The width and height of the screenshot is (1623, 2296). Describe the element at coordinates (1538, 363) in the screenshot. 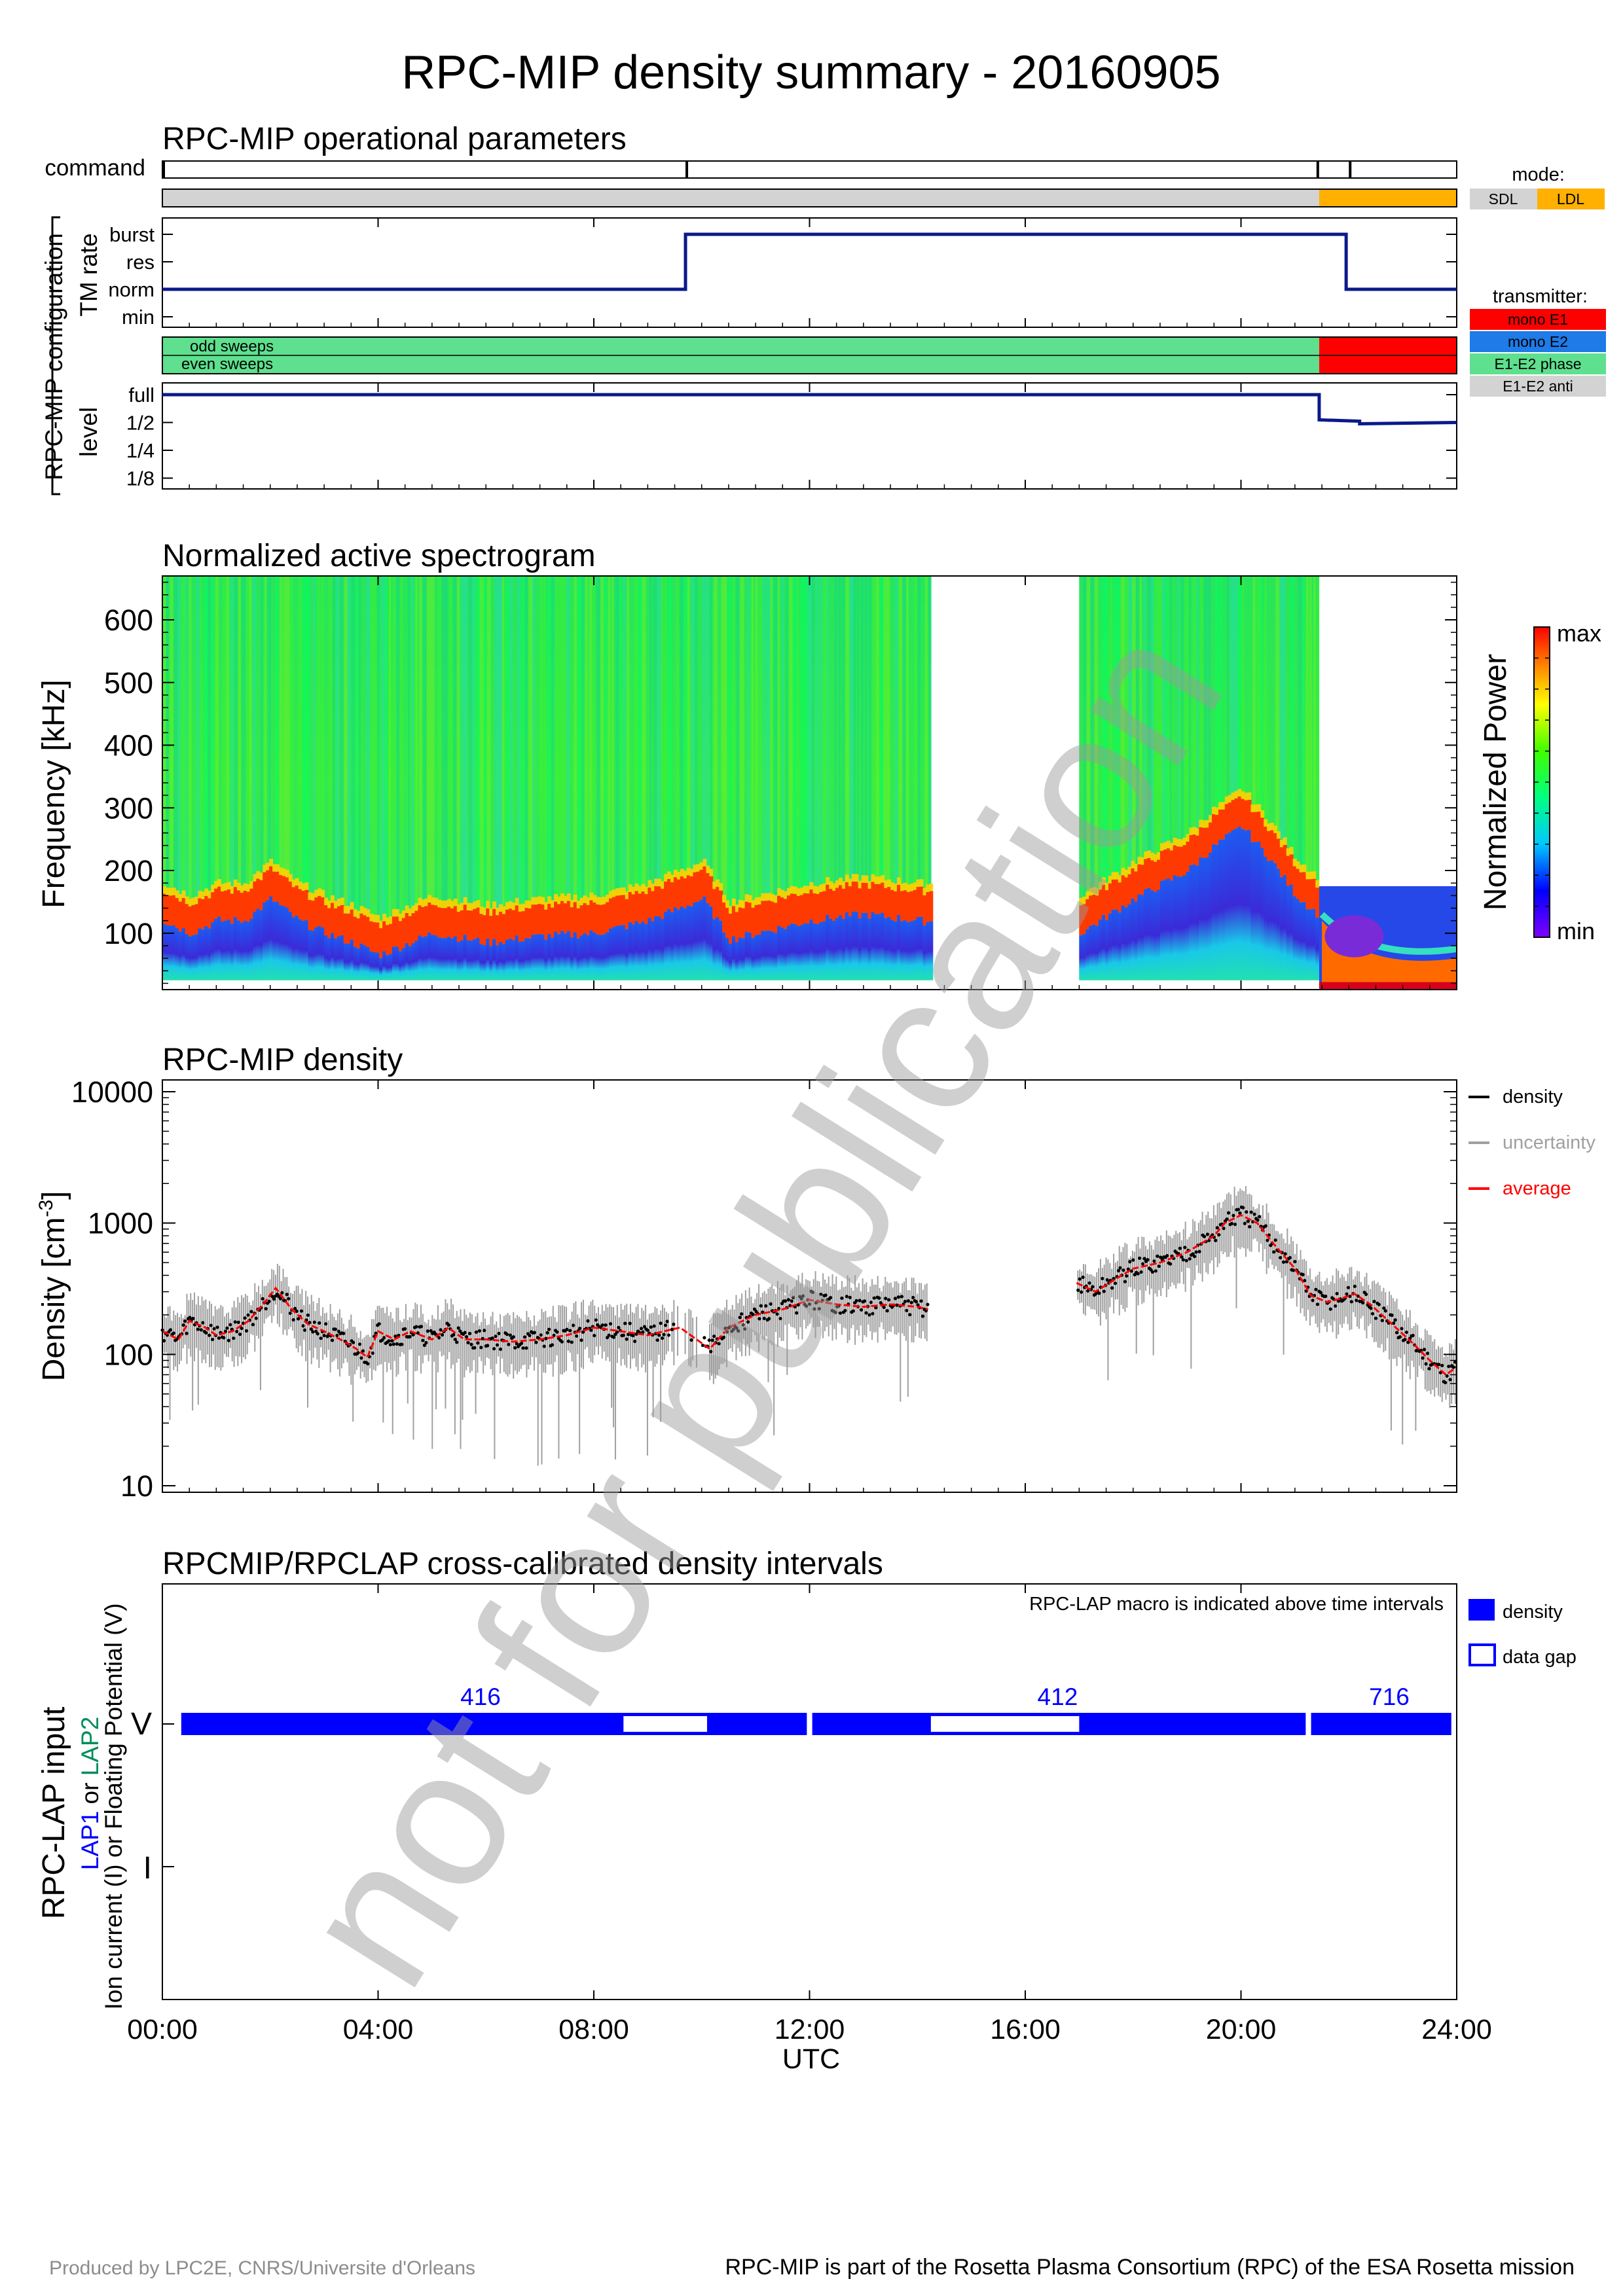

I see `transmitter-legend-swatch` at that location.